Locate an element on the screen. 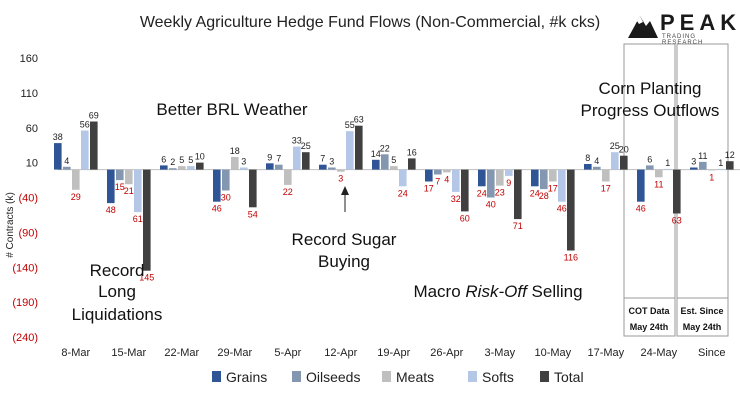 The width and height of the screenshot is (740, 400). annotation-record-long-liquidations: Record is located at coordinates (117, 270).